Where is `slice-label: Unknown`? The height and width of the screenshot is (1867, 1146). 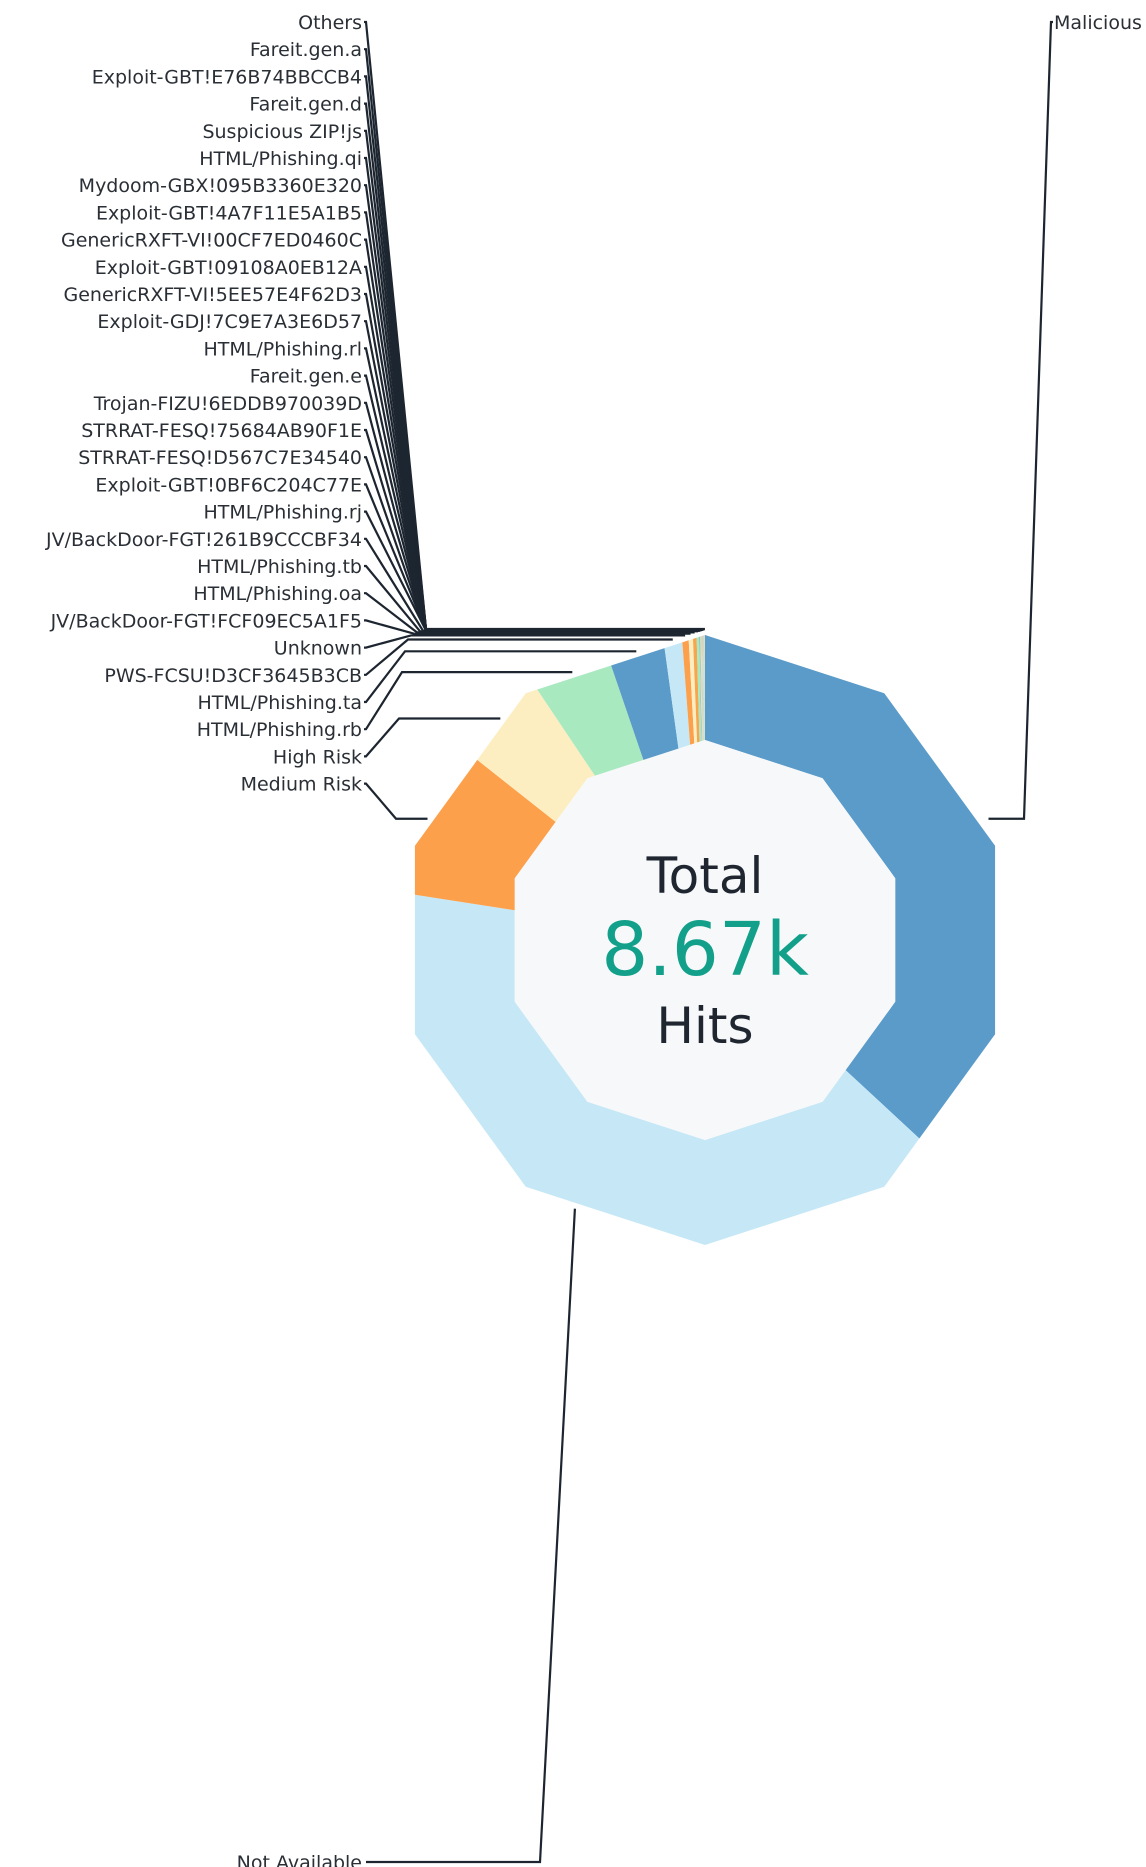 slice-label: Unknown is located at coordinates (318, 649).